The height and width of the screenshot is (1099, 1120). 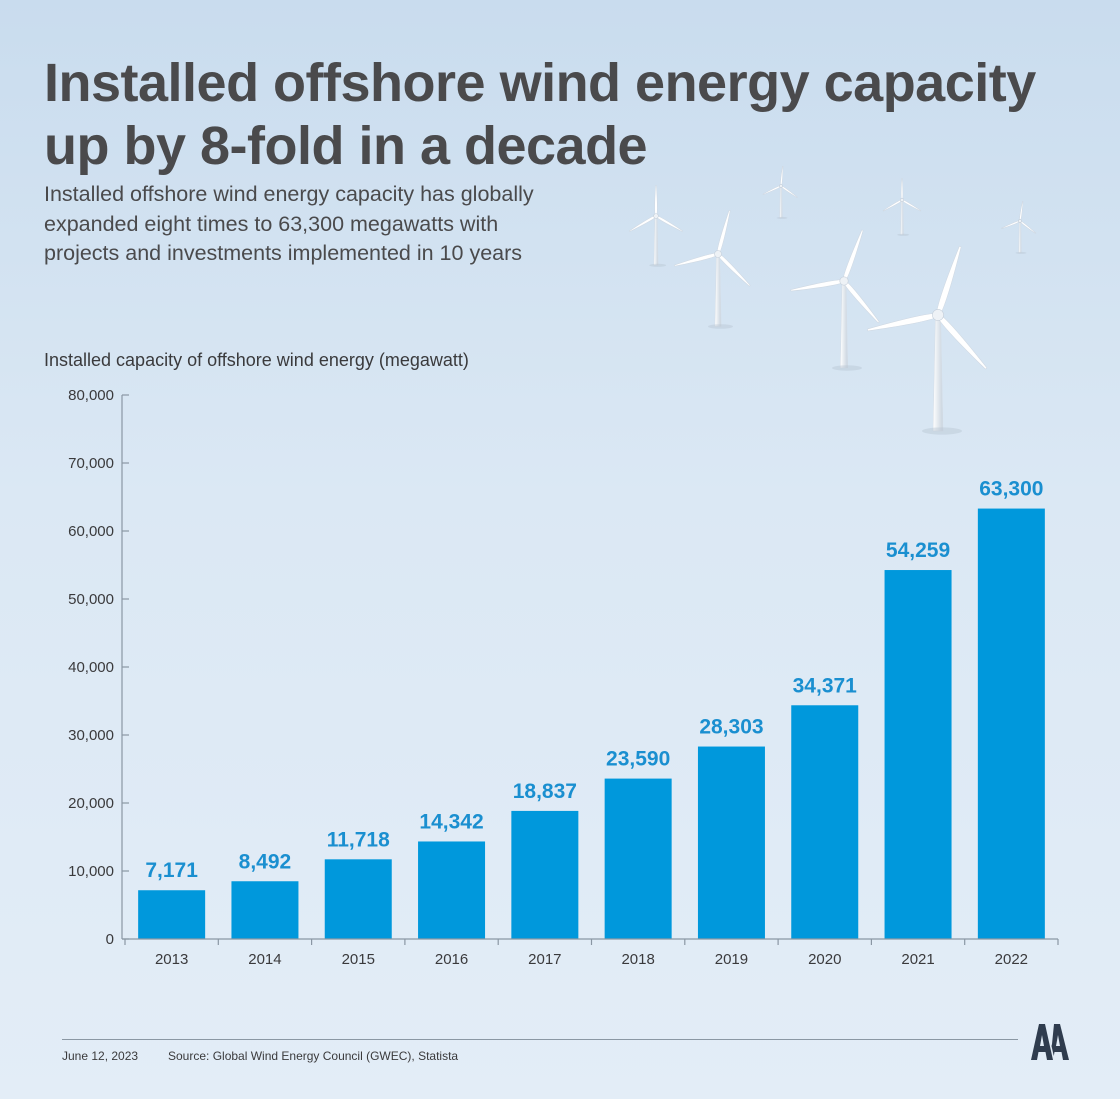 I want to click on y-tick-label-30000: 30,000, so click(x=91, y=735).